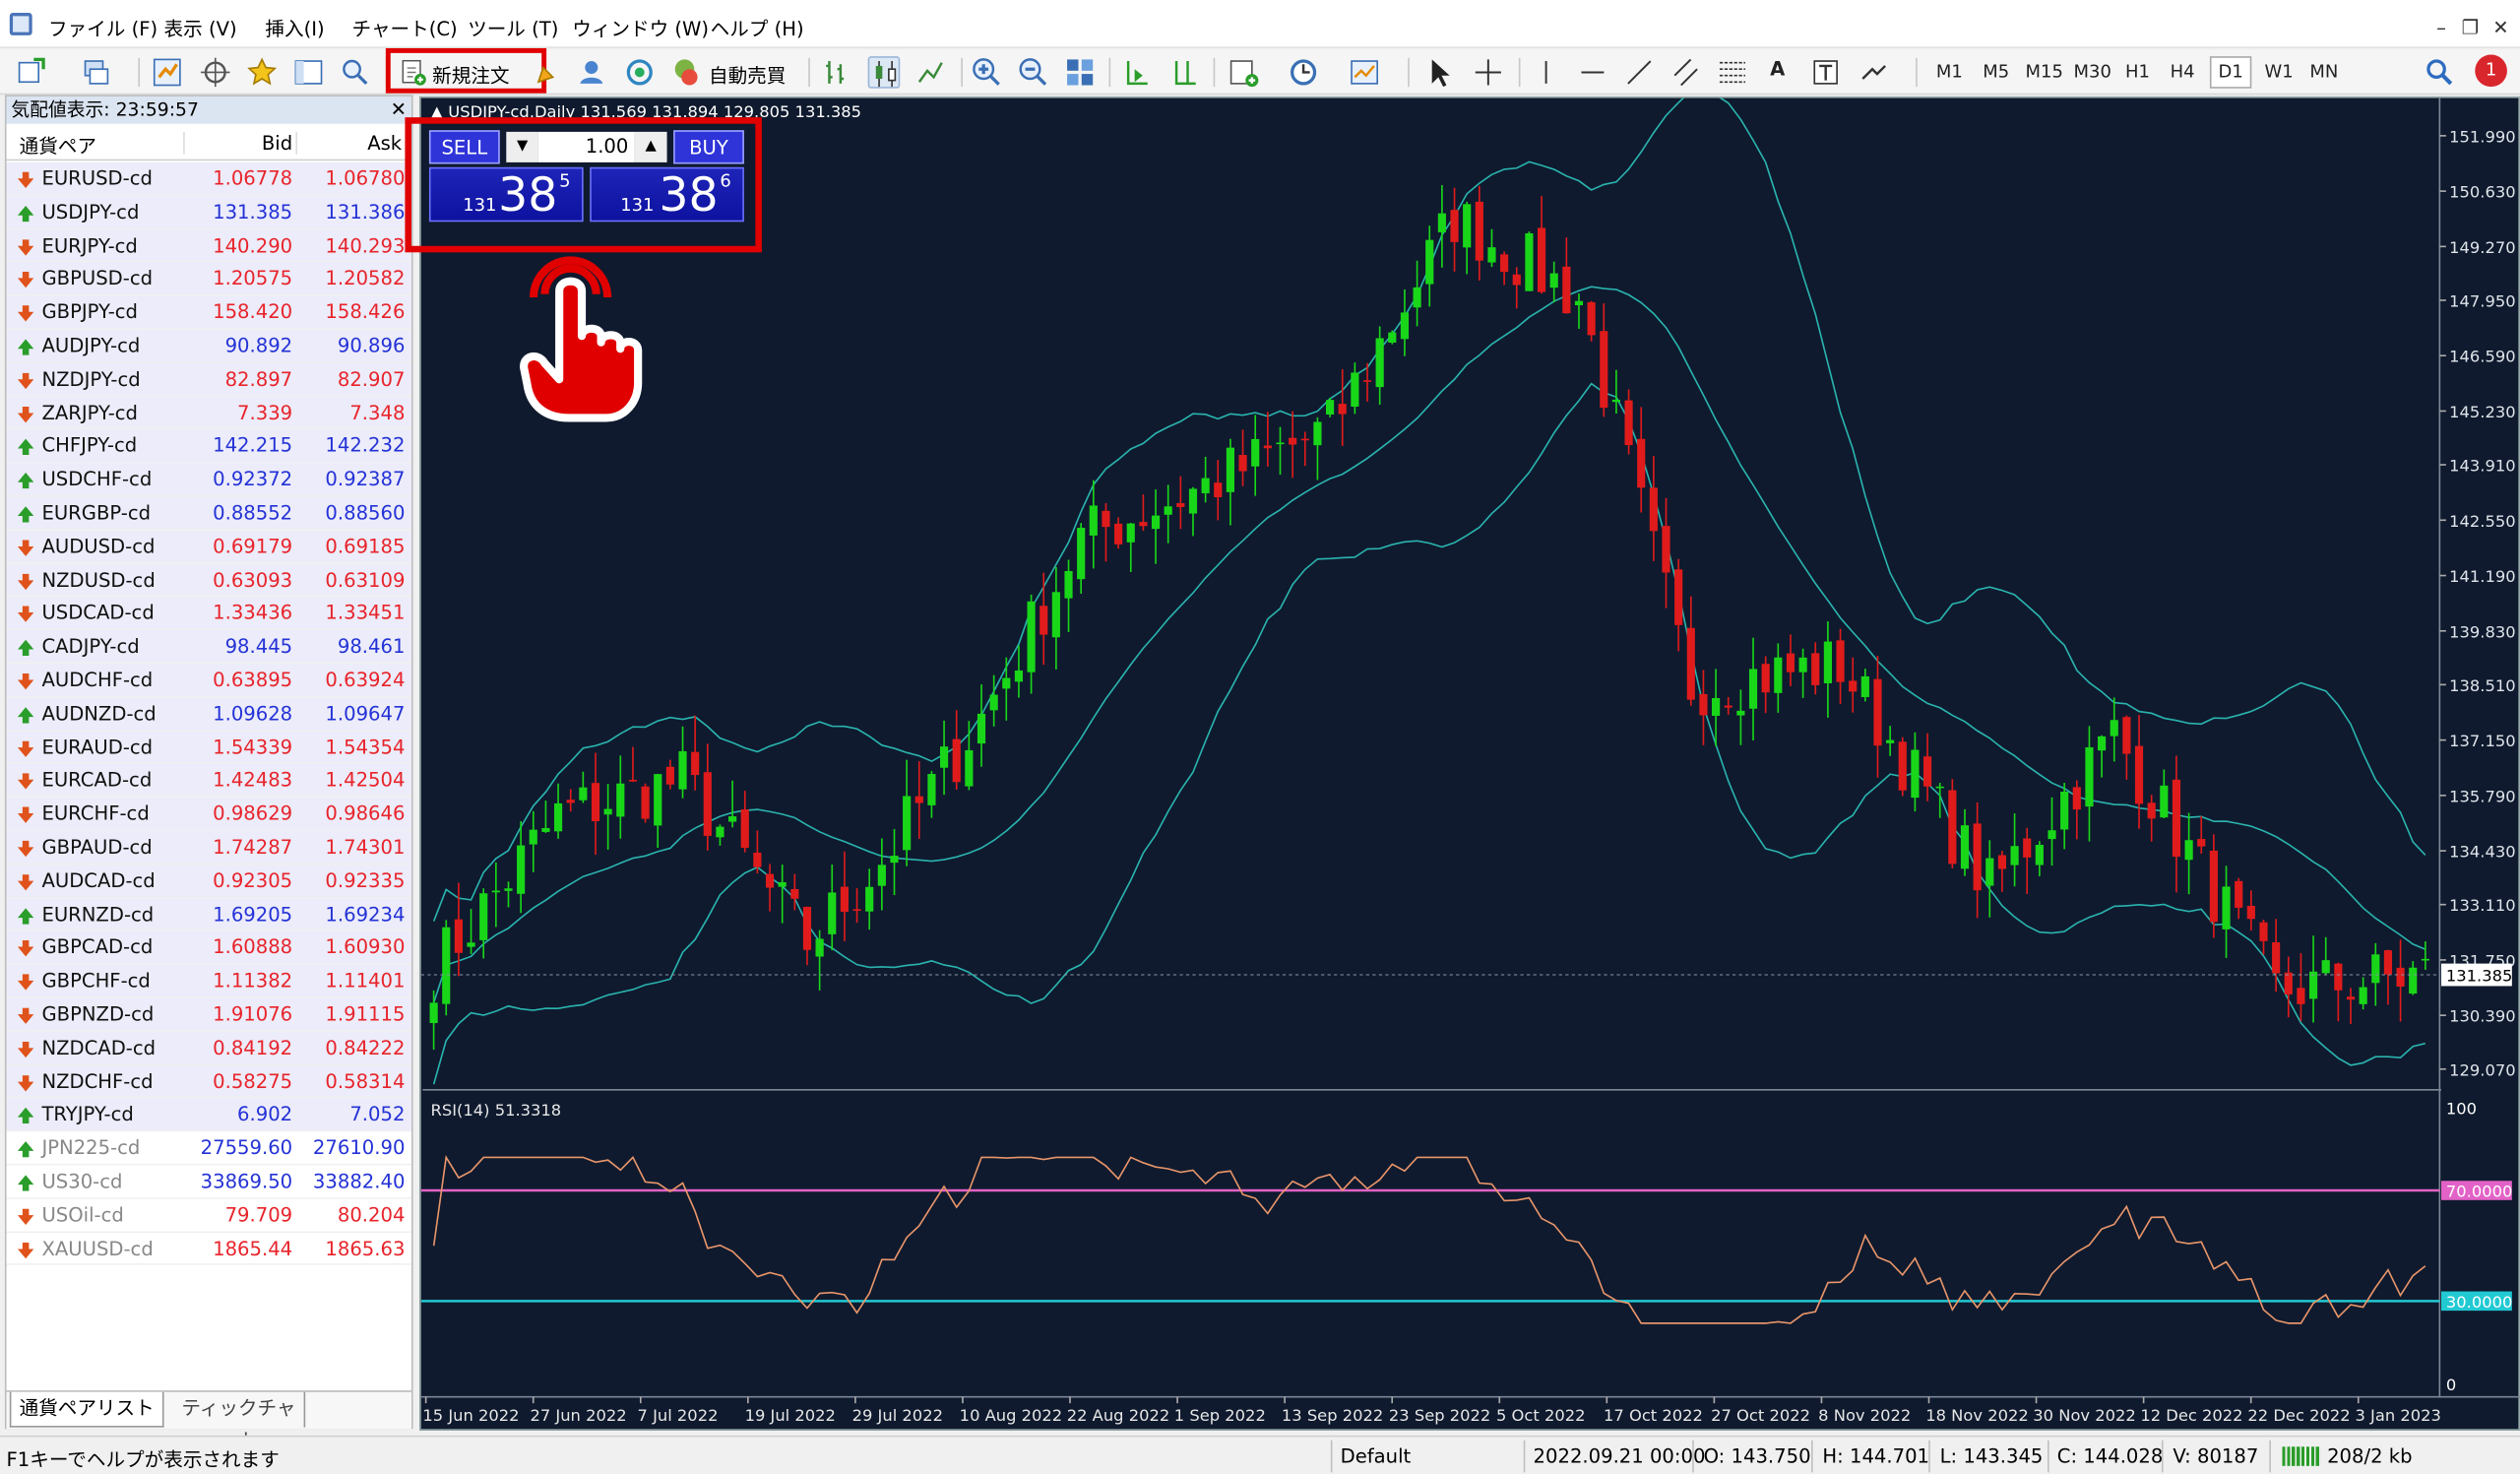 This screenshot has width=2520, height=1474. What do you see at coordinates (836, 72) in the screenshot?
I see `bar-chart-icon` at bounding box center [836, 72].